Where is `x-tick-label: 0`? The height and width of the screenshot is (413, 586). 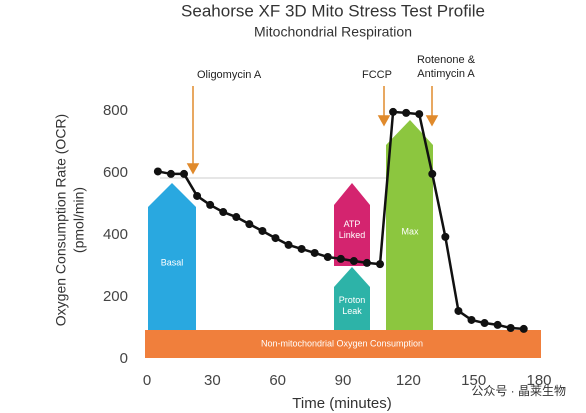
x-tick-label: 0 is located at coordinates (147, 380).